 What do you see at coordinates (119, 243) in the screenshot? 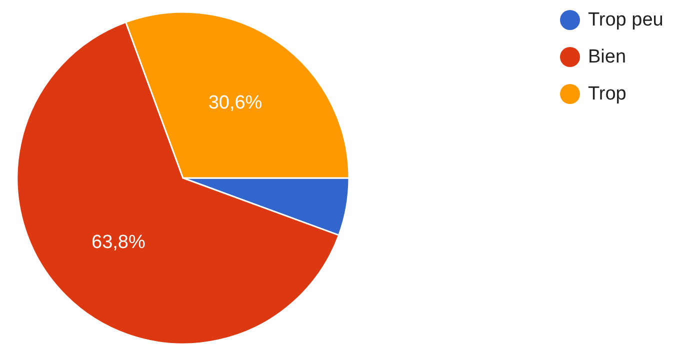
I see `data-label: 63,8%` at bounding box center [119, 243].